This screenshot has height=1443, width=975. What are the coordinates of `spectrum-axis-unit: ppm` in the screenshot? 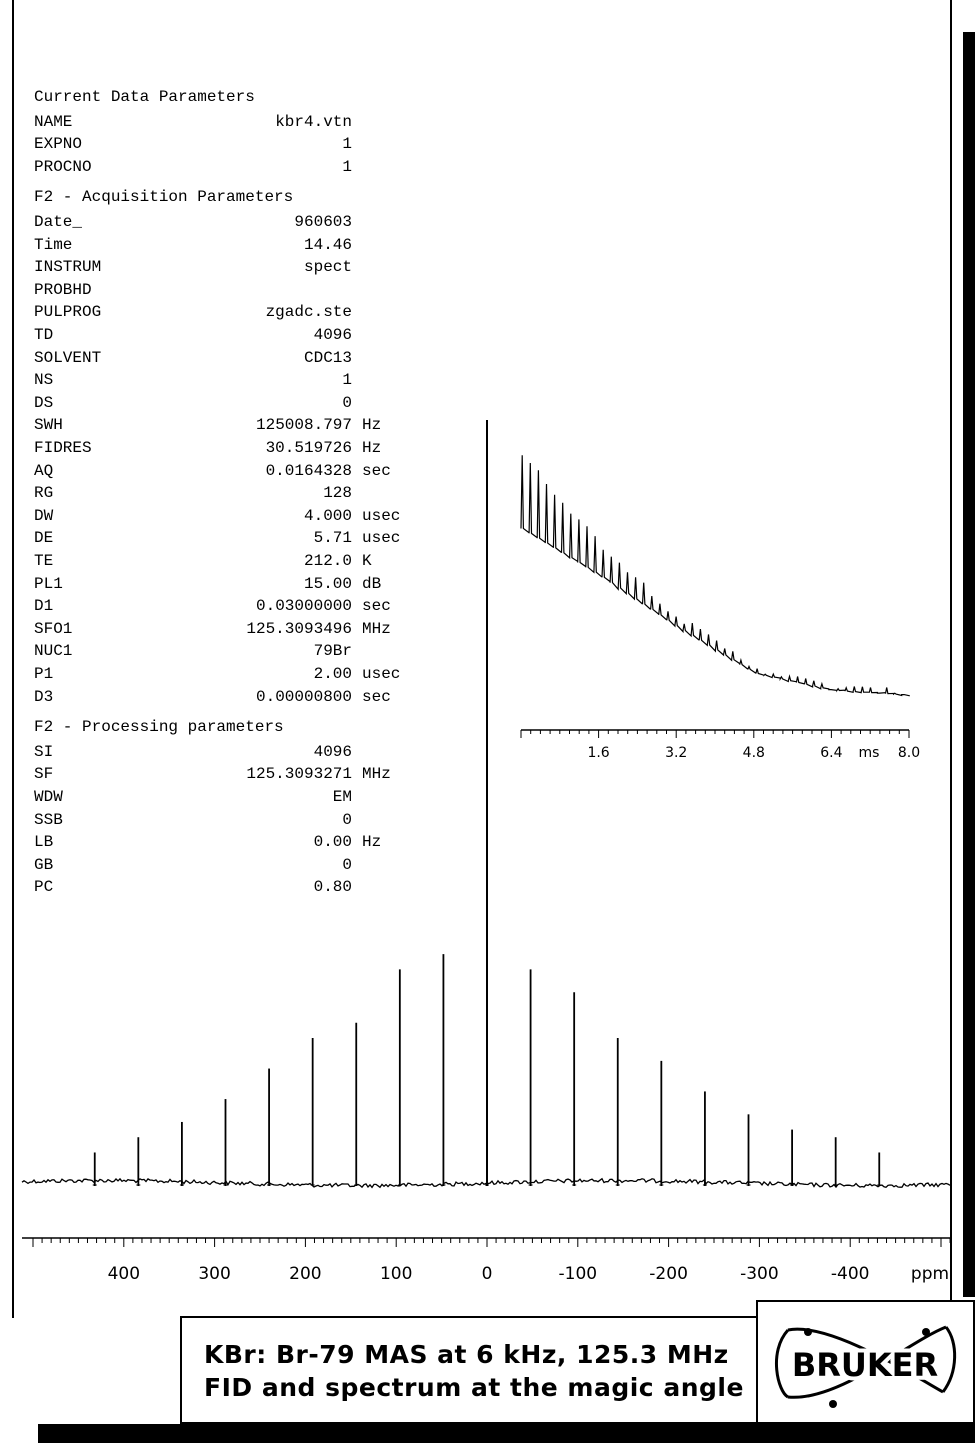 It's located at (930, 1274).